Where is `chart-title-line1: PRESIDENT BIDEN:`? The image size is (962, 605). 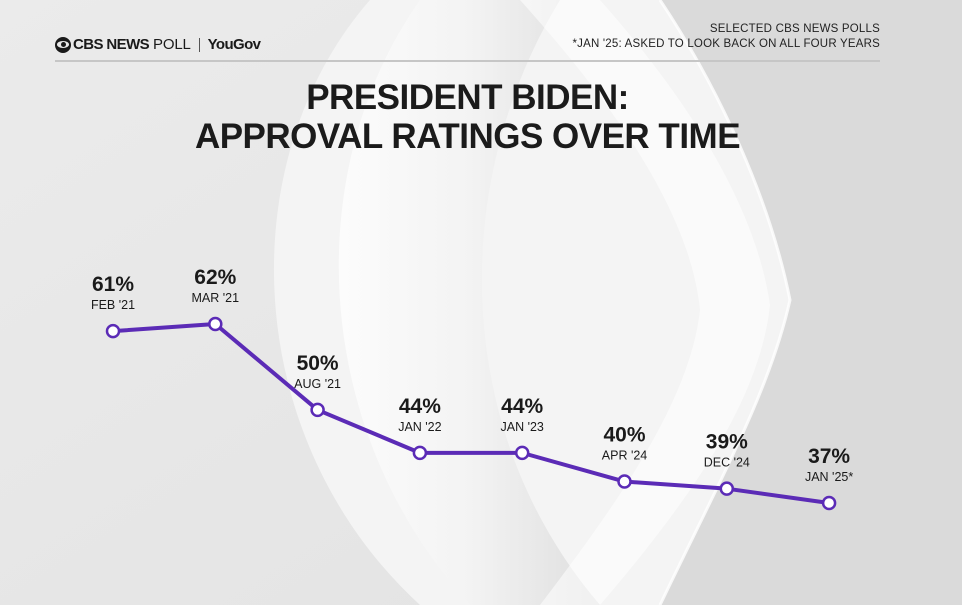 chart-title-line1: PRESIDENT BIDEN: is located at coordinates (467, 97).